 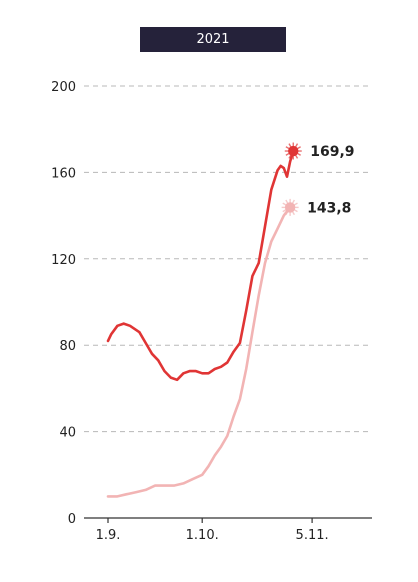 What do you see at coordinates (228, 530) in the screenshot?
I see `x-axis: 1.9. 1.10. 5.11.` at bounding box center [228, 530].